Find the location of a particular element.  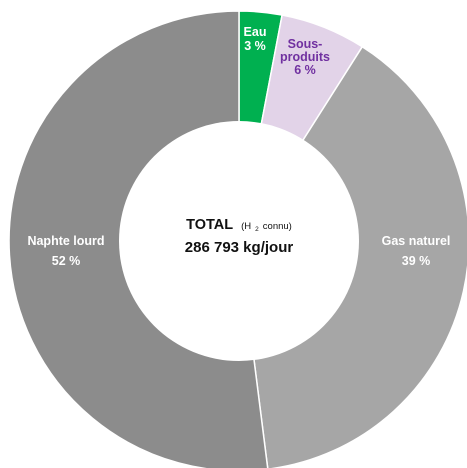

center-note-suffix: connu) is located at coordinates (277, 226).